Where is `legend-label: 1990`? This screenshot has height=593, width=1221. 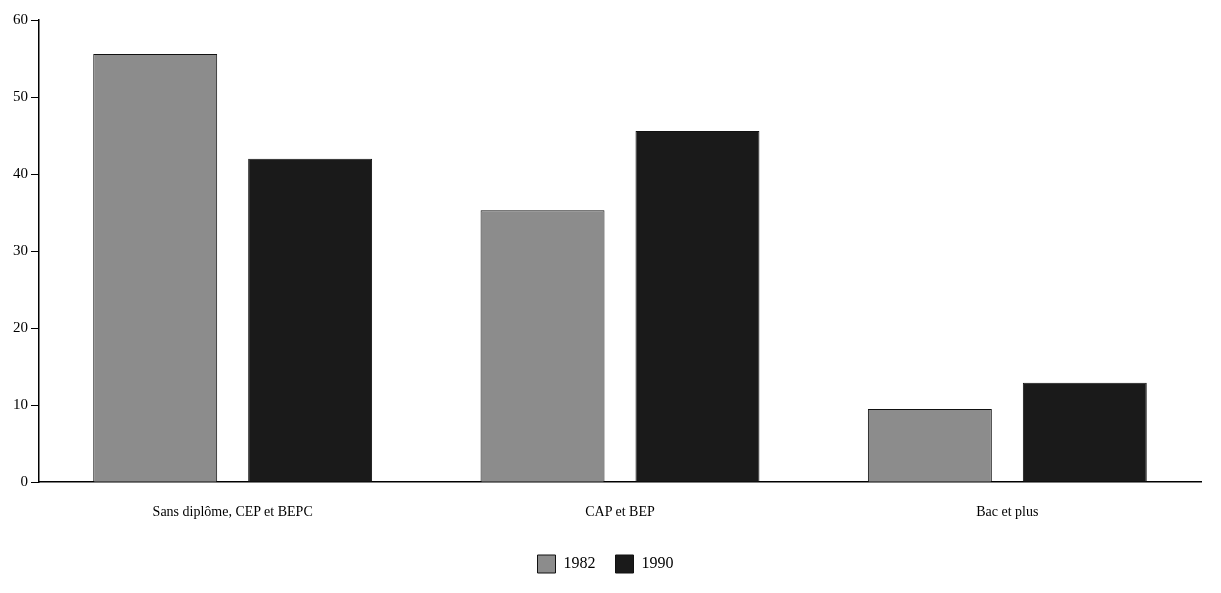
legend-label: 1990 is located at coordinates (657, 563).